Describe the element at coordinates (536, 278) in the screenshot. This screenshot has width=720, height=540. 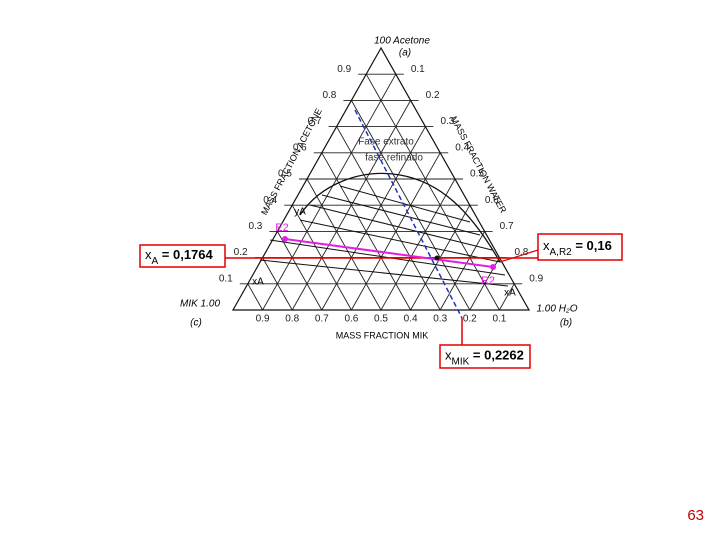
I see `water-tick: 0.9` at that location.